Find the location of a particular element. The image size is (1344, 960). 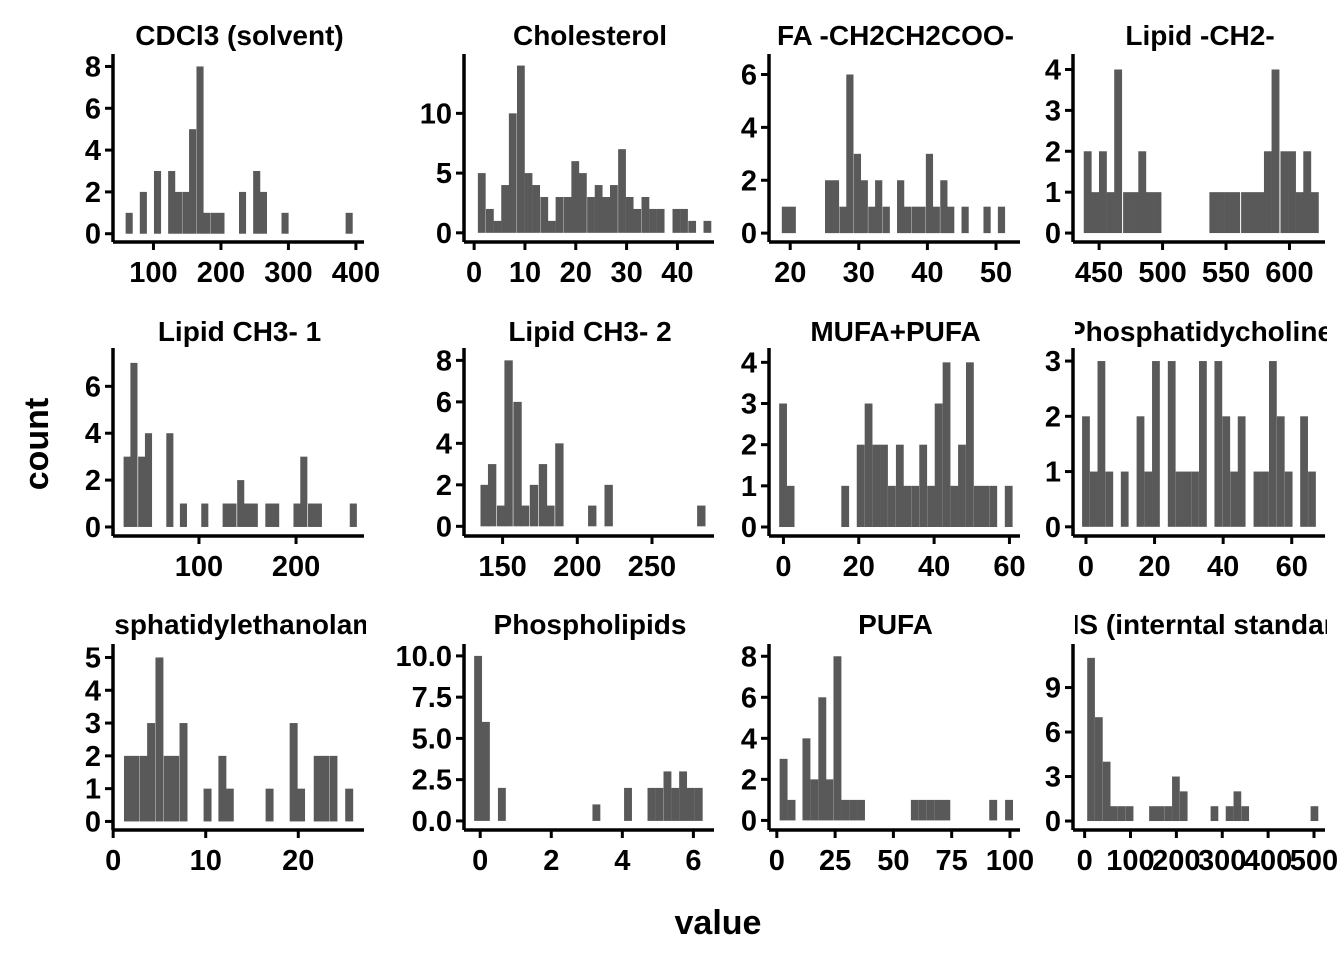

x-tick-label: 25 is located at coordinates (835, 861).